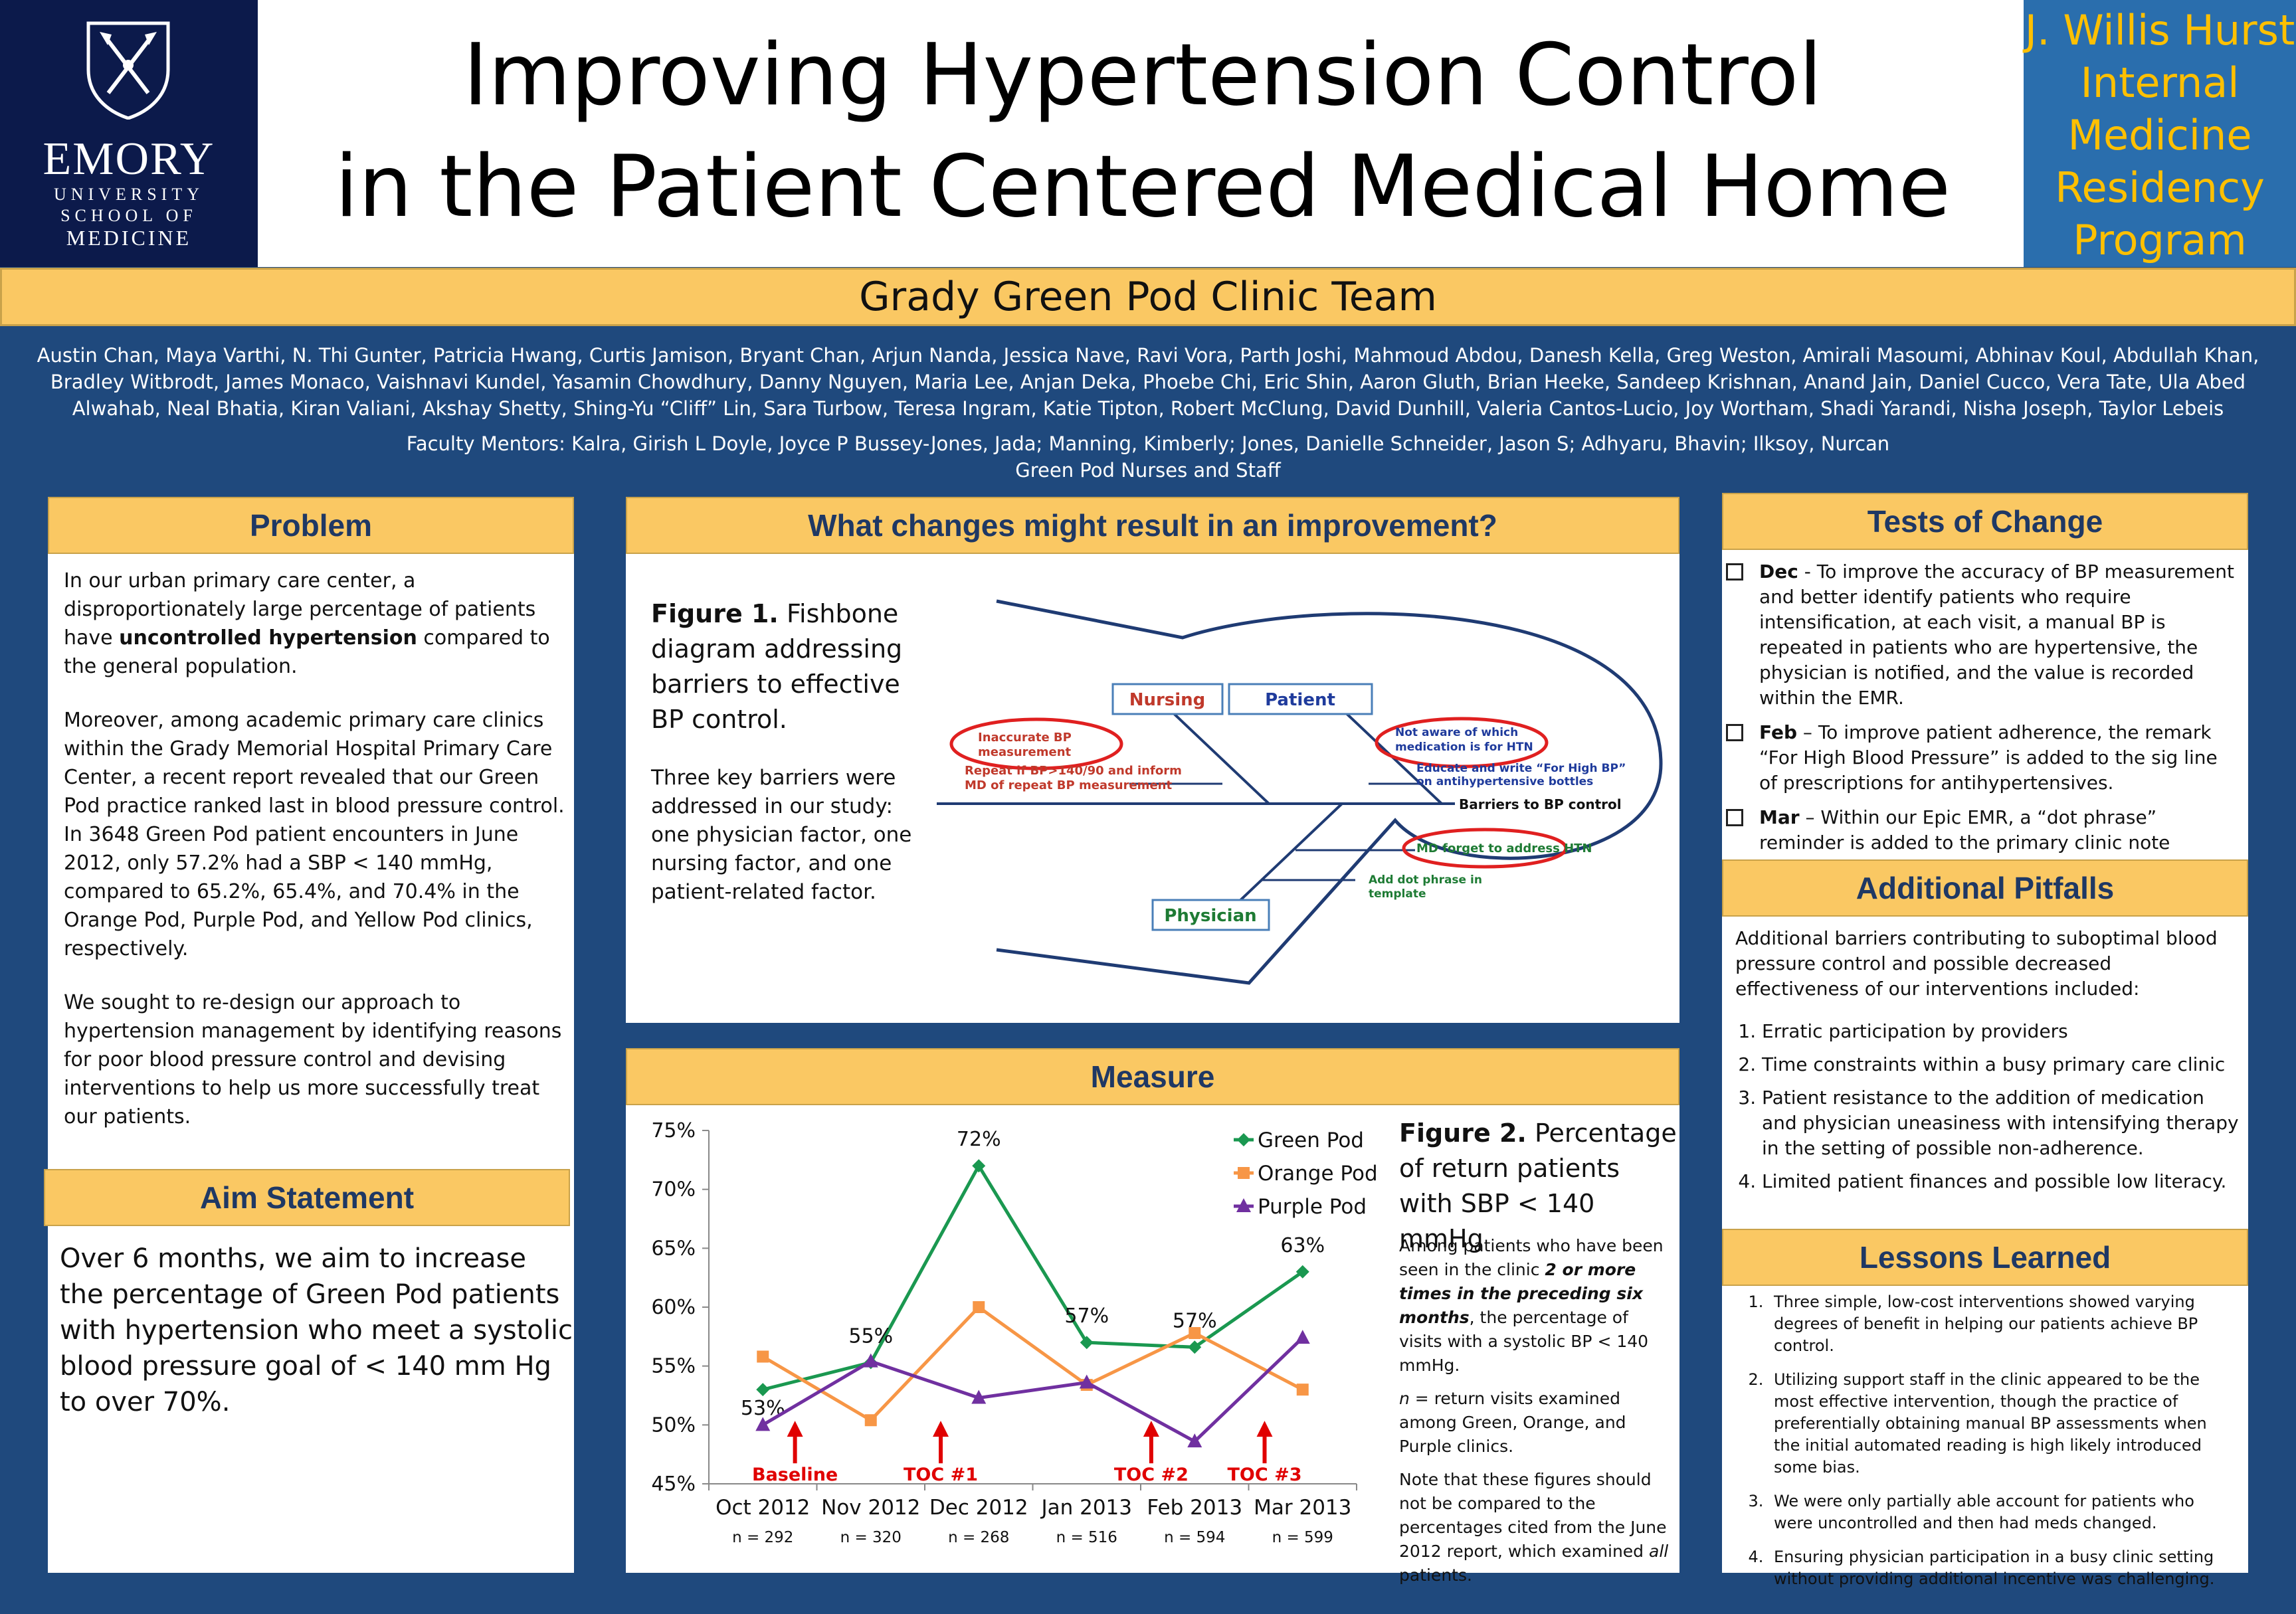  I want to click on figure2-label: Figure 2., so click(1463, 1133).